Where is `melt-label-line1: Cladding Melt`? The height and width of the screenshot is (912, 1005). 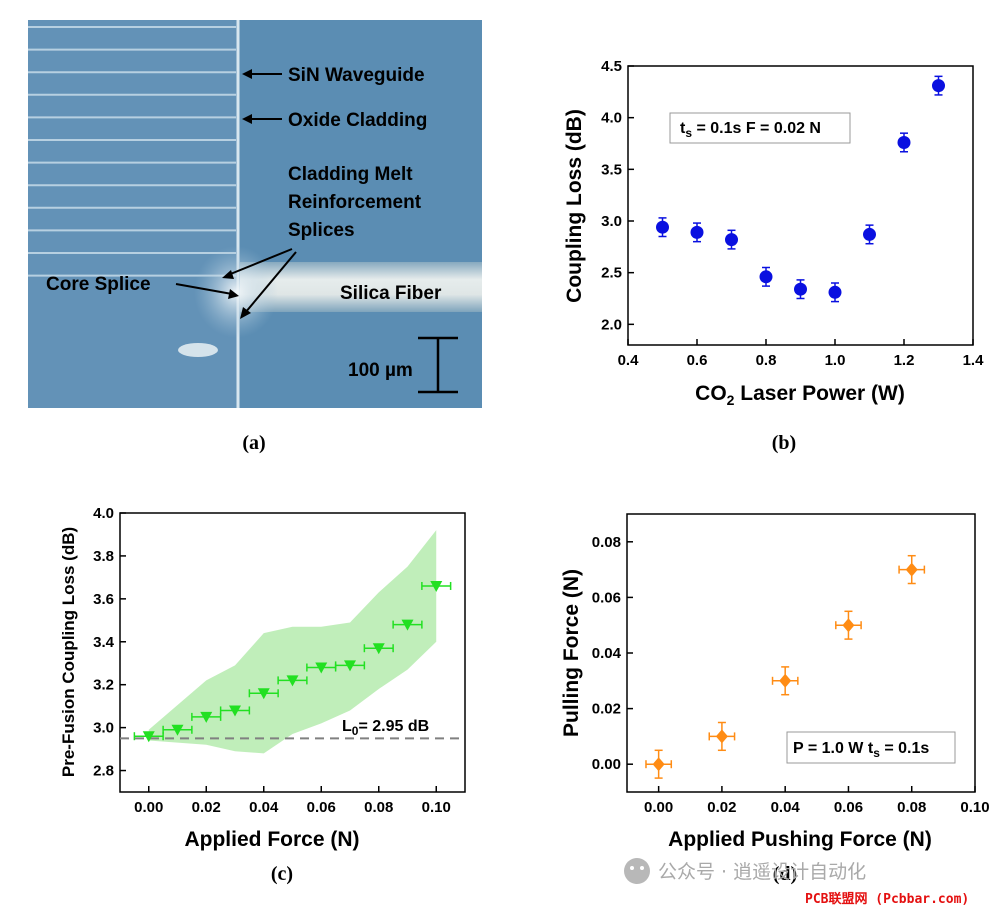
melt-label-line1: Cladding Melt is located at coordinates (350, 174).